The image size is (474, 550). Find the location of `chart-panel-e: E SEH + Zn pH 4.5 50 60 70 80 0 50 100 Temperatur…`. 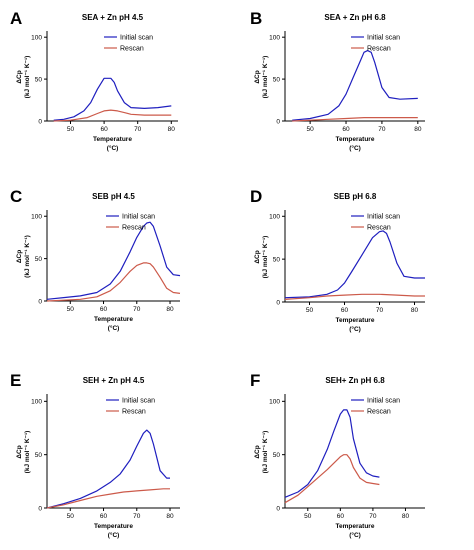

chart-panel-e: E SEH + Zn pH 4.5 50 60 70 80 0 50 100 Temperatur… is located at coordinates (95, 455).